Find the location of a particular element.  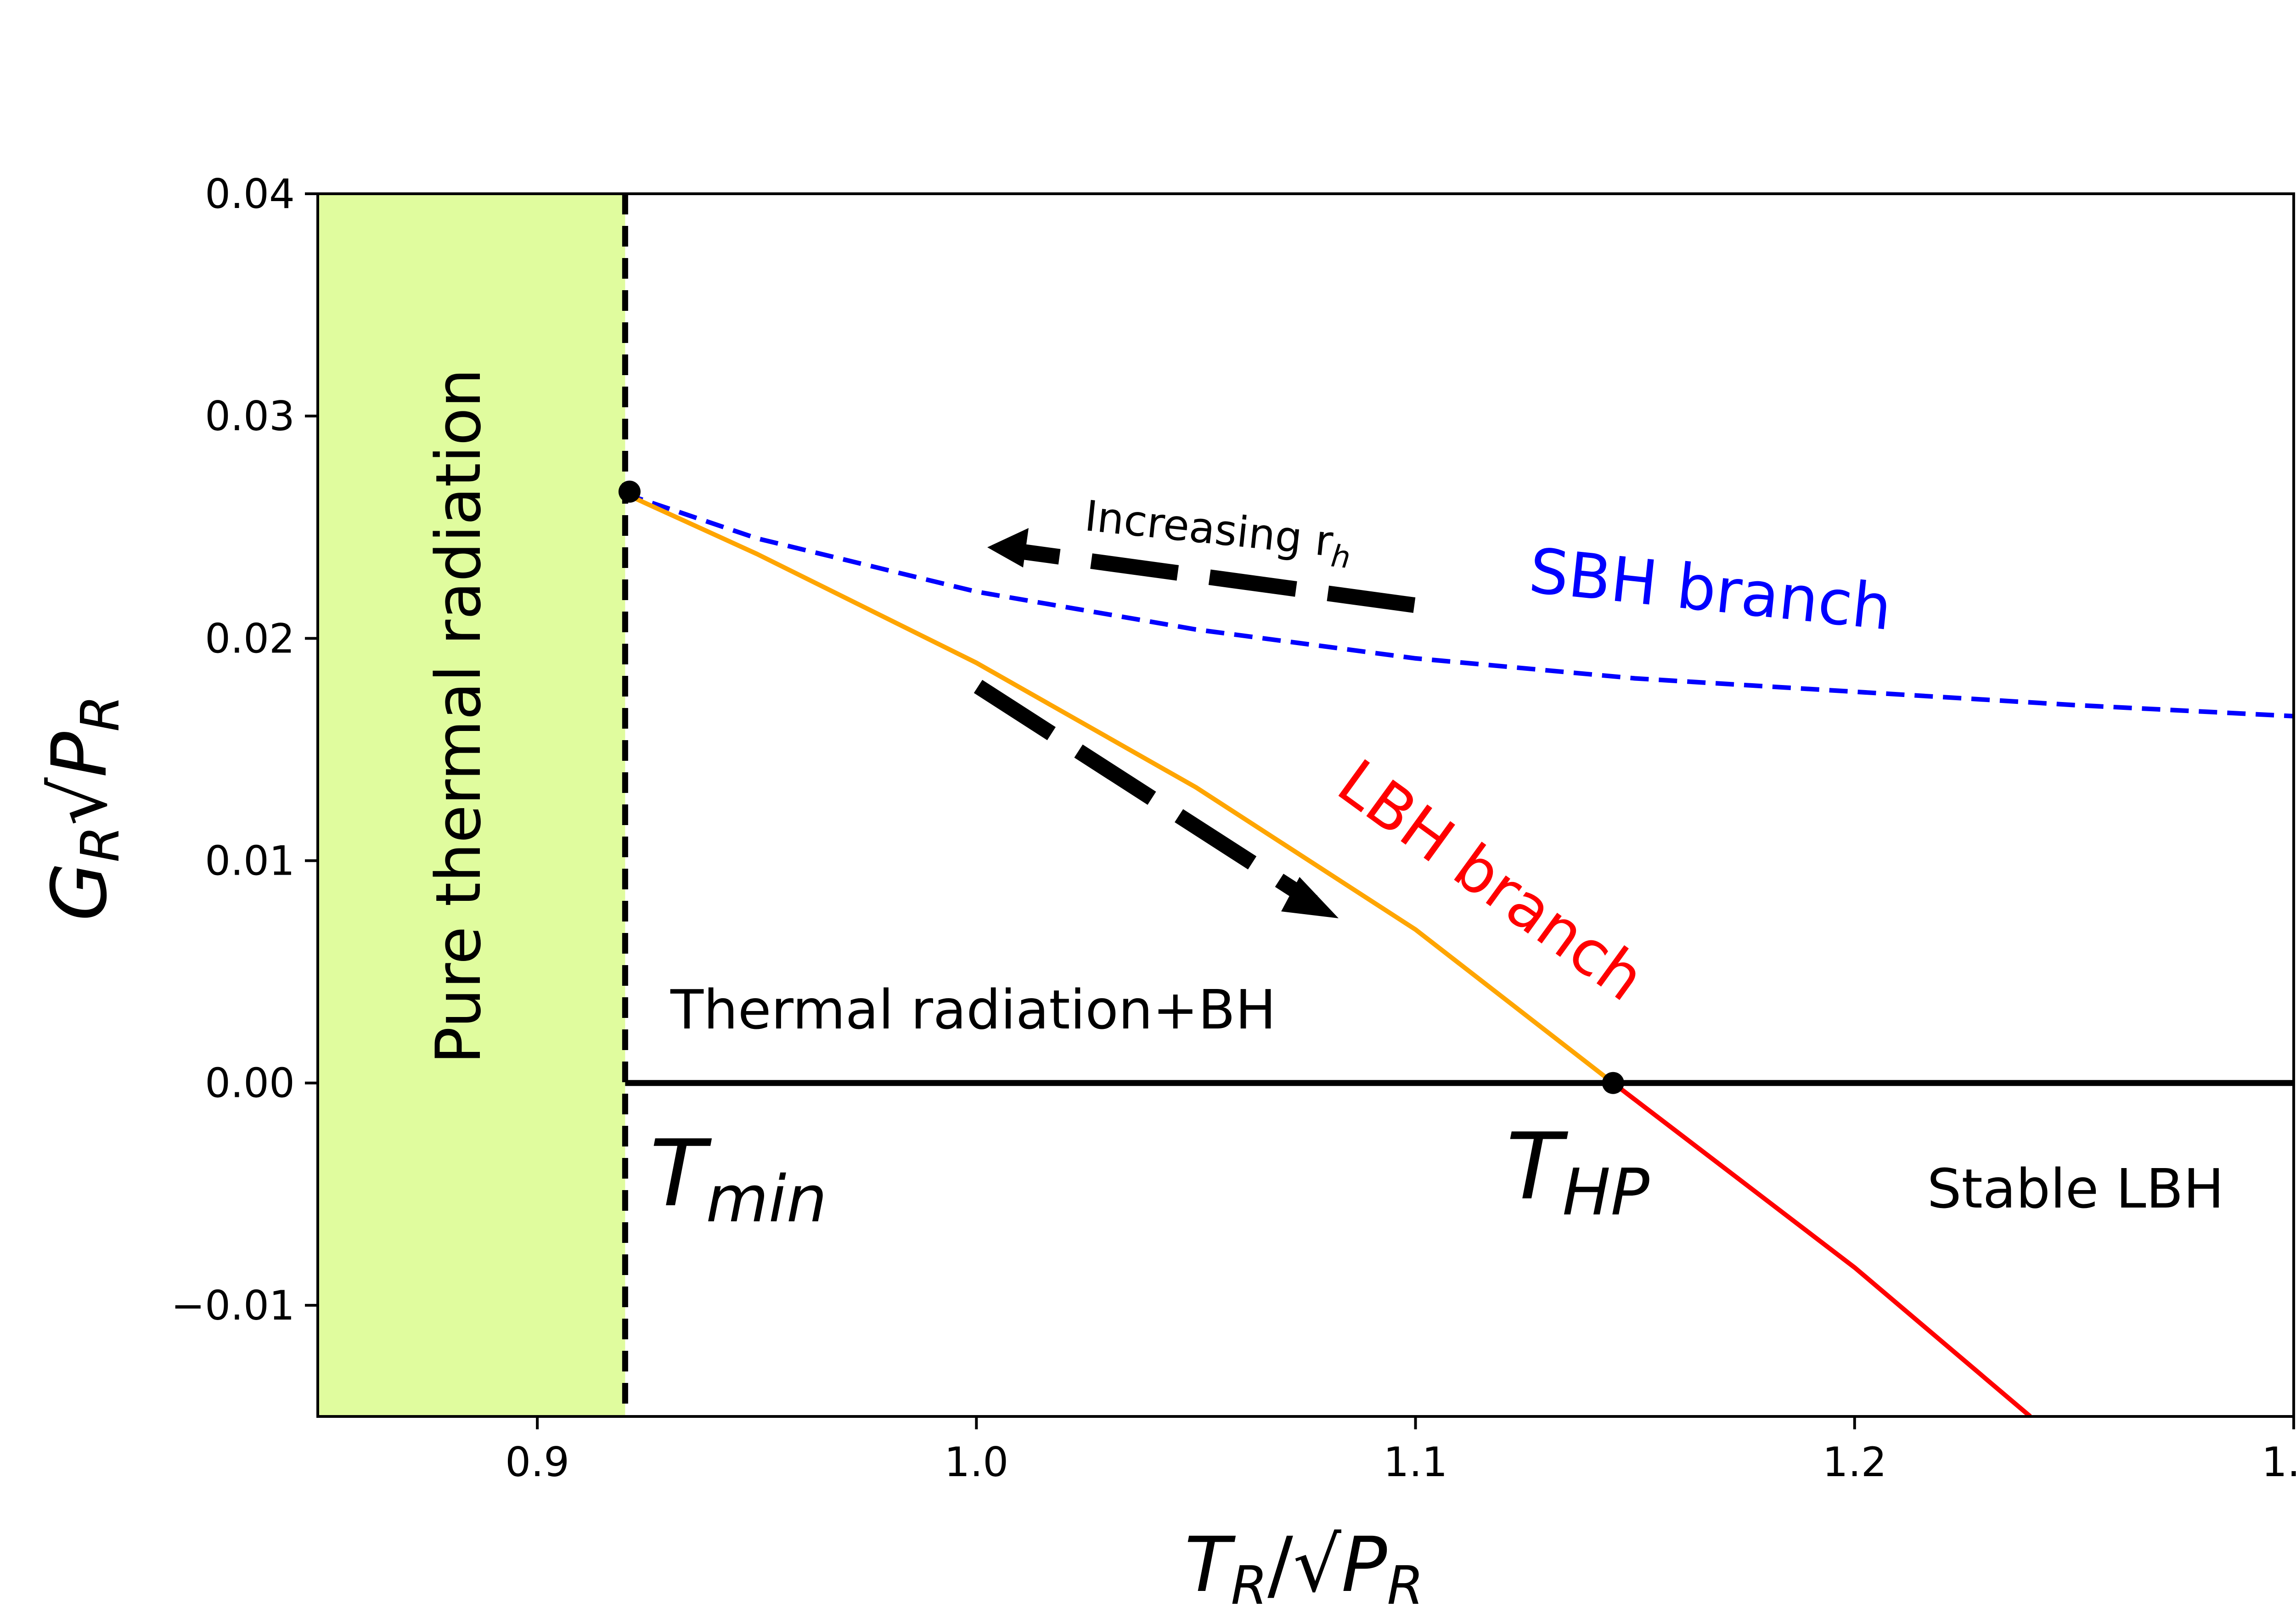

thp-main: T is located at coordinates (1537, 1166).